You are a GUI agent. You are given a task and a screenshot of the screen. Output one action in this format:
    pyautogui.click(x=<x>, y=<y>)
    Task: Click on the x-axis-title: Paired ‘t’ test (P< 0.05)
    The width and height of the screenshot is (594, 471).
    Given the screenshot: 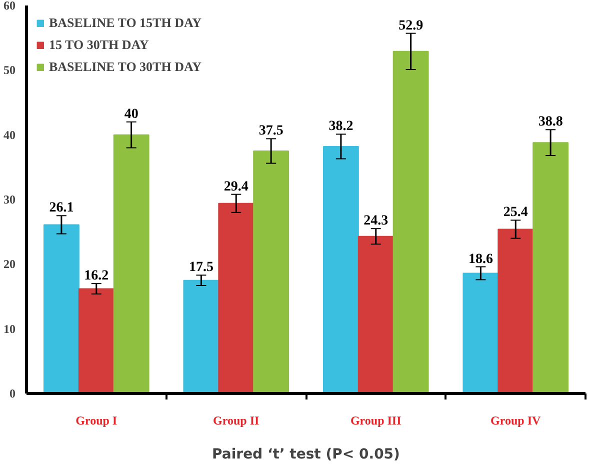 What is the action you would take?
    pyautogui.click(x=306, y=454)
    